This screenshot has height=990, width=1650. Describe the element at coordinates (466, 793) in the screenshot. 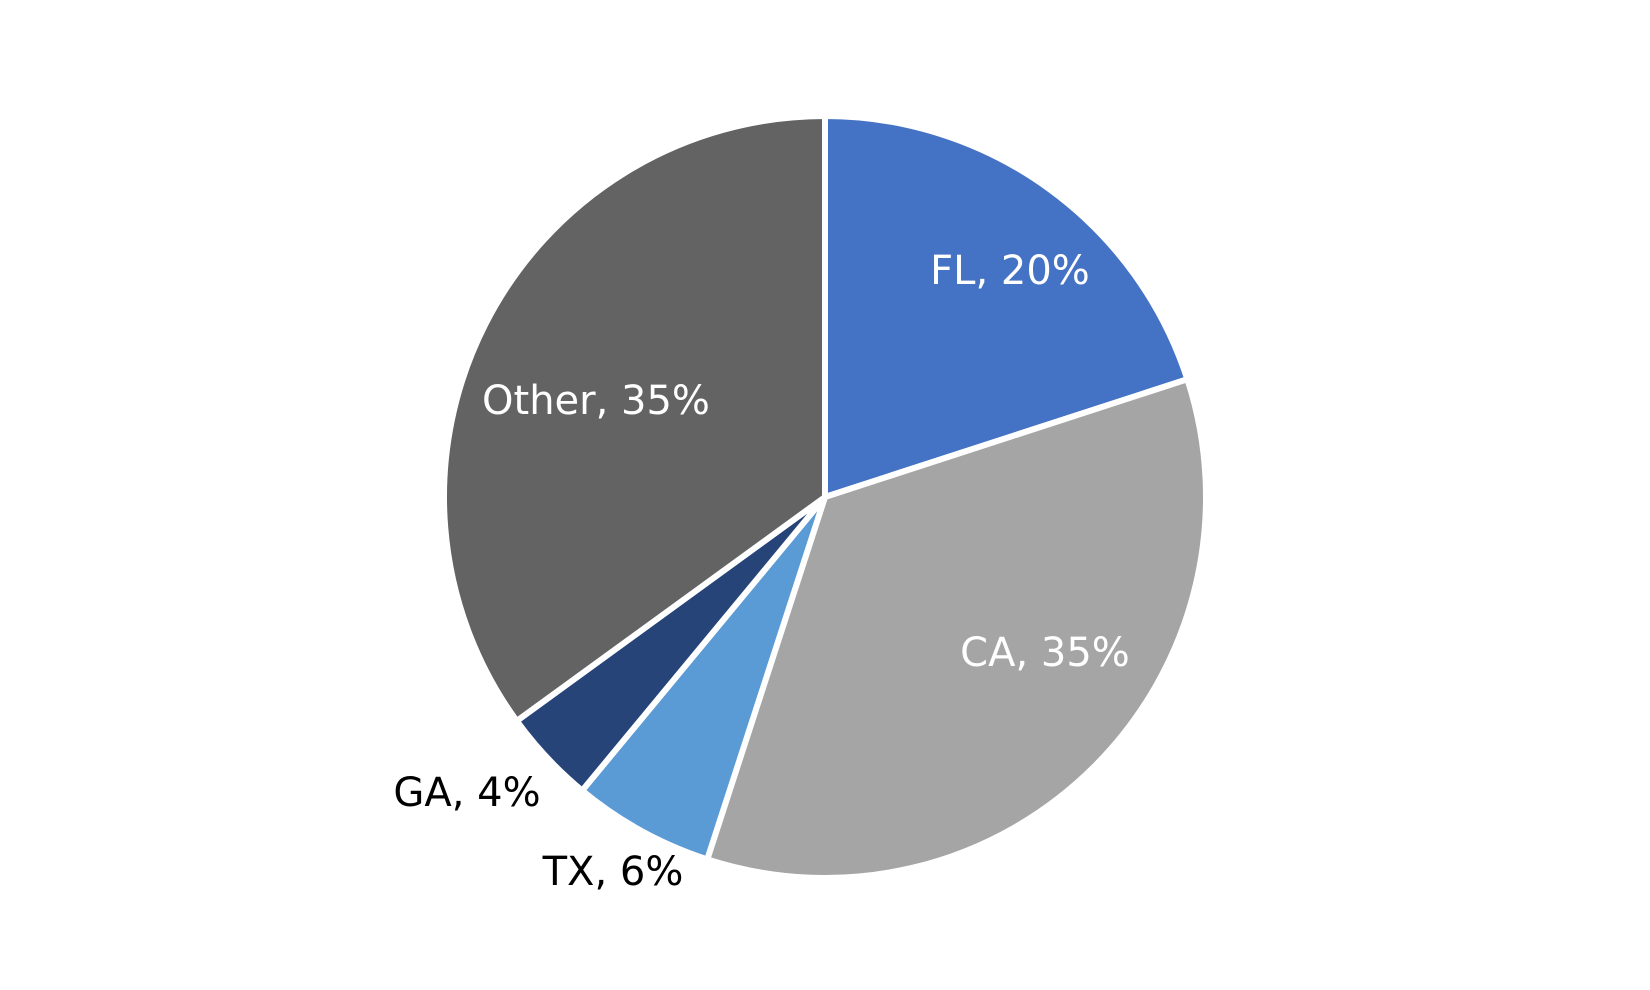

I see `data-label-ga: GA, 4%` at that location.